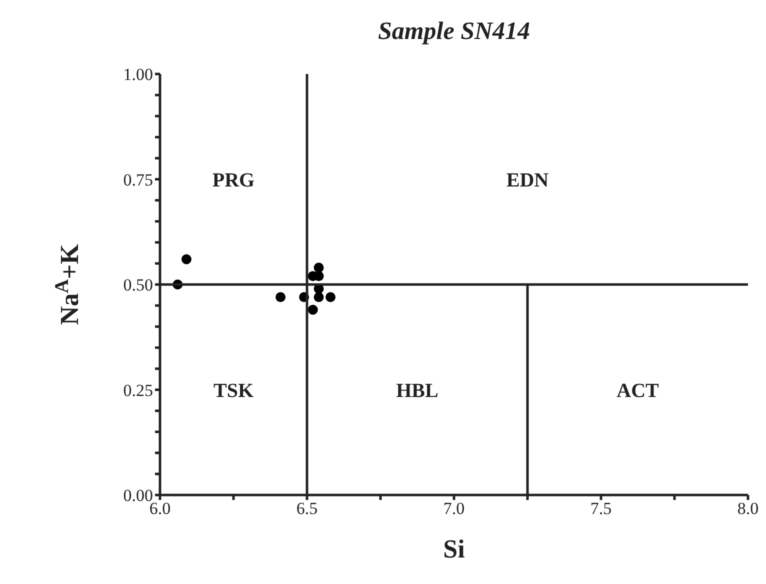 The height and width of the screenshot is (584, 766). I want to click on x-axis-title: Si, so click(454, 549).